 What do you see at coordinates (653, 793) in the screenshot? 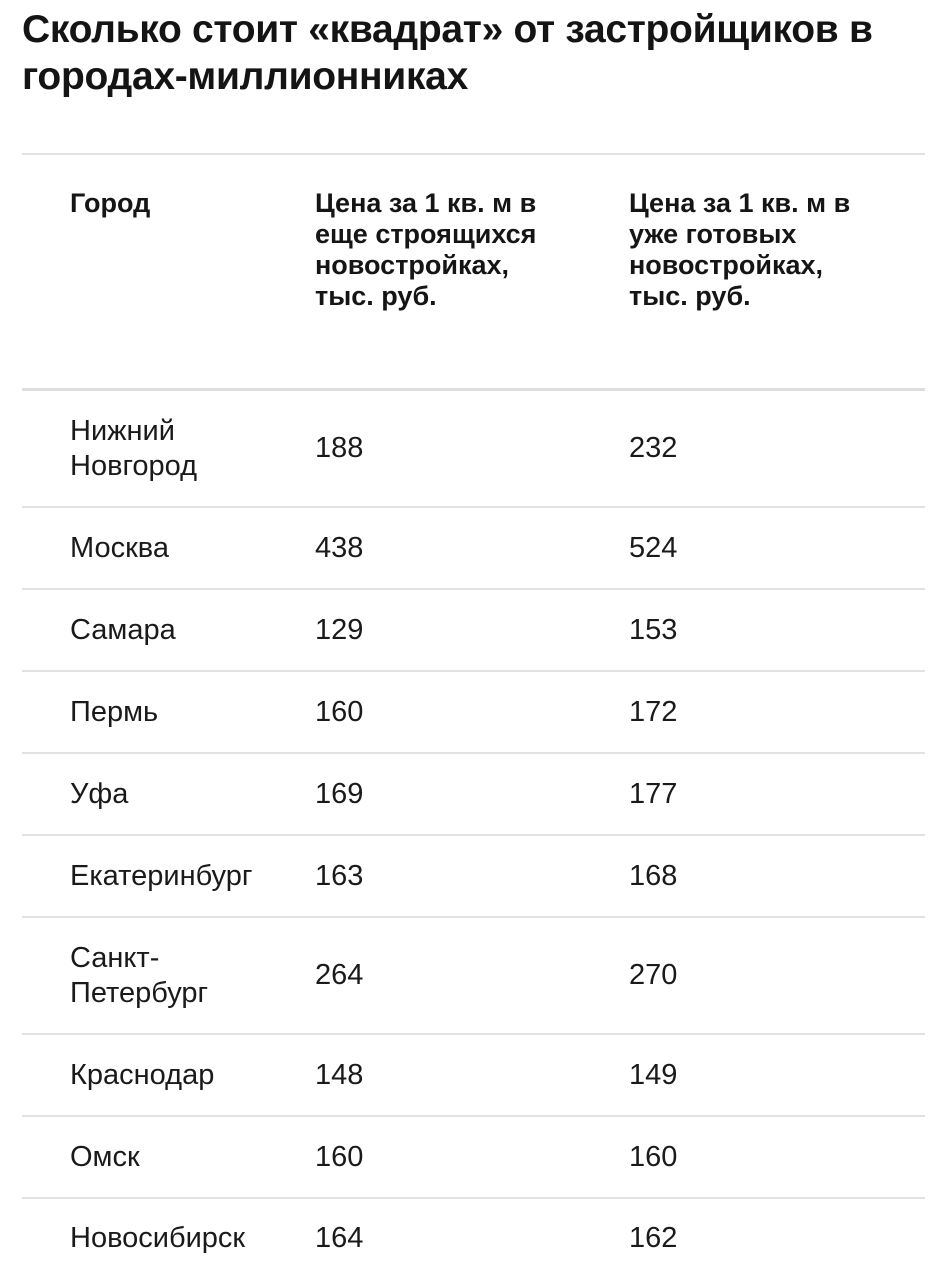
I see `completed-cell: 177` at bounding box center [653, 793].